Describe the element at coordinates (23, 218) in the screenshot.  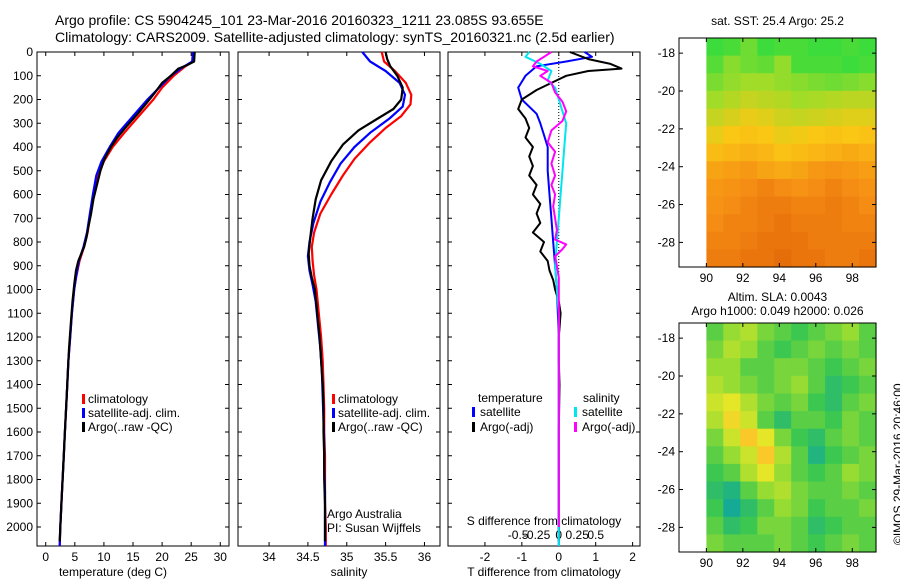
I see `y-tick-label: 700` at that location.